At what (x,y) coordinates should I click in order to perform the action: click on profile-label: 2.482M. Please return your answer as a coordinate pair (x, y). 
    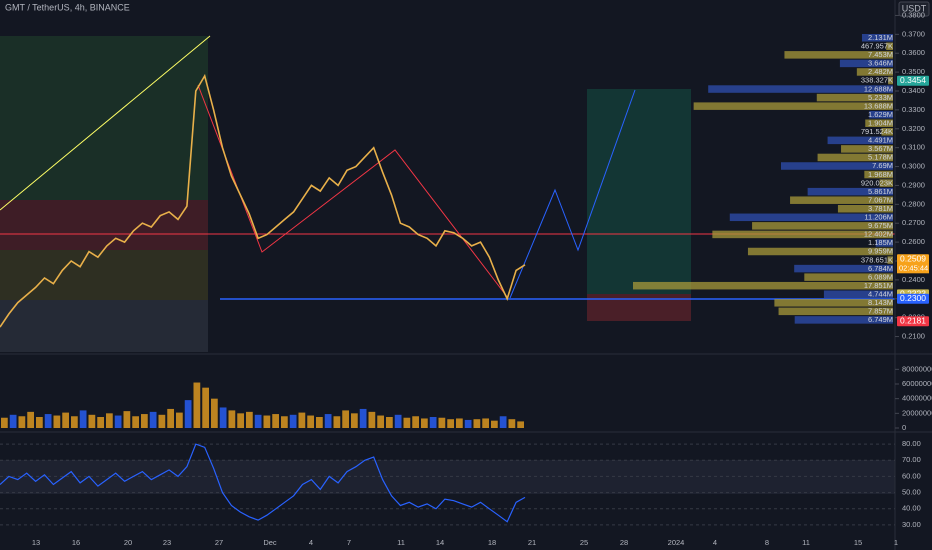
    Looking at the image, I should click on (880, 71).